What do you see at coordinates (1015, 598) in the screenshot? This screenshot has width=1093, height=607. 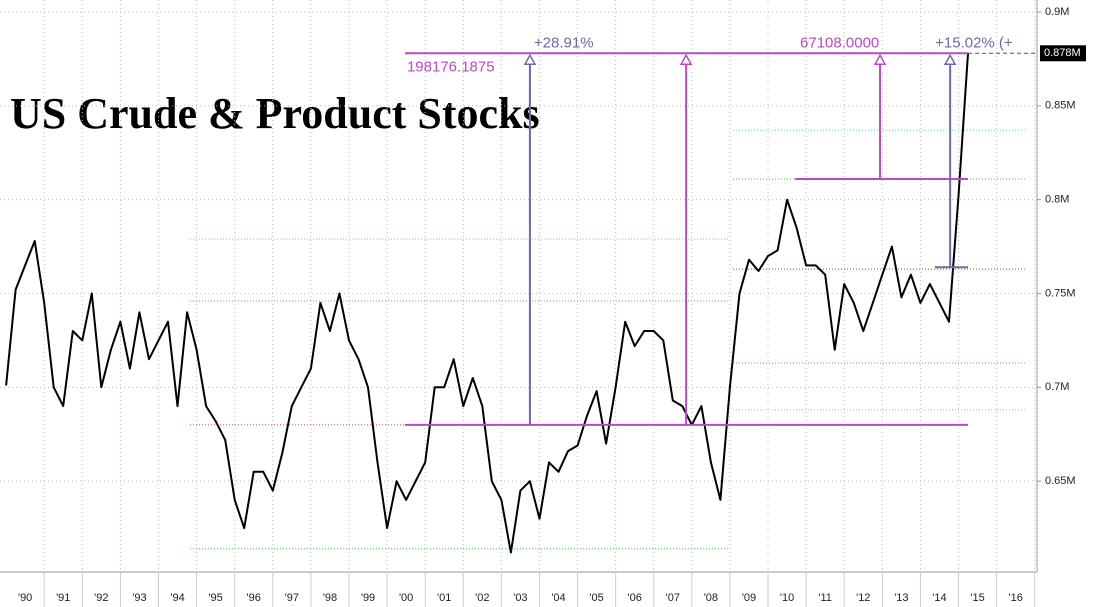 I see `x-tick-label: '16` at bounding box center [1015, 598].